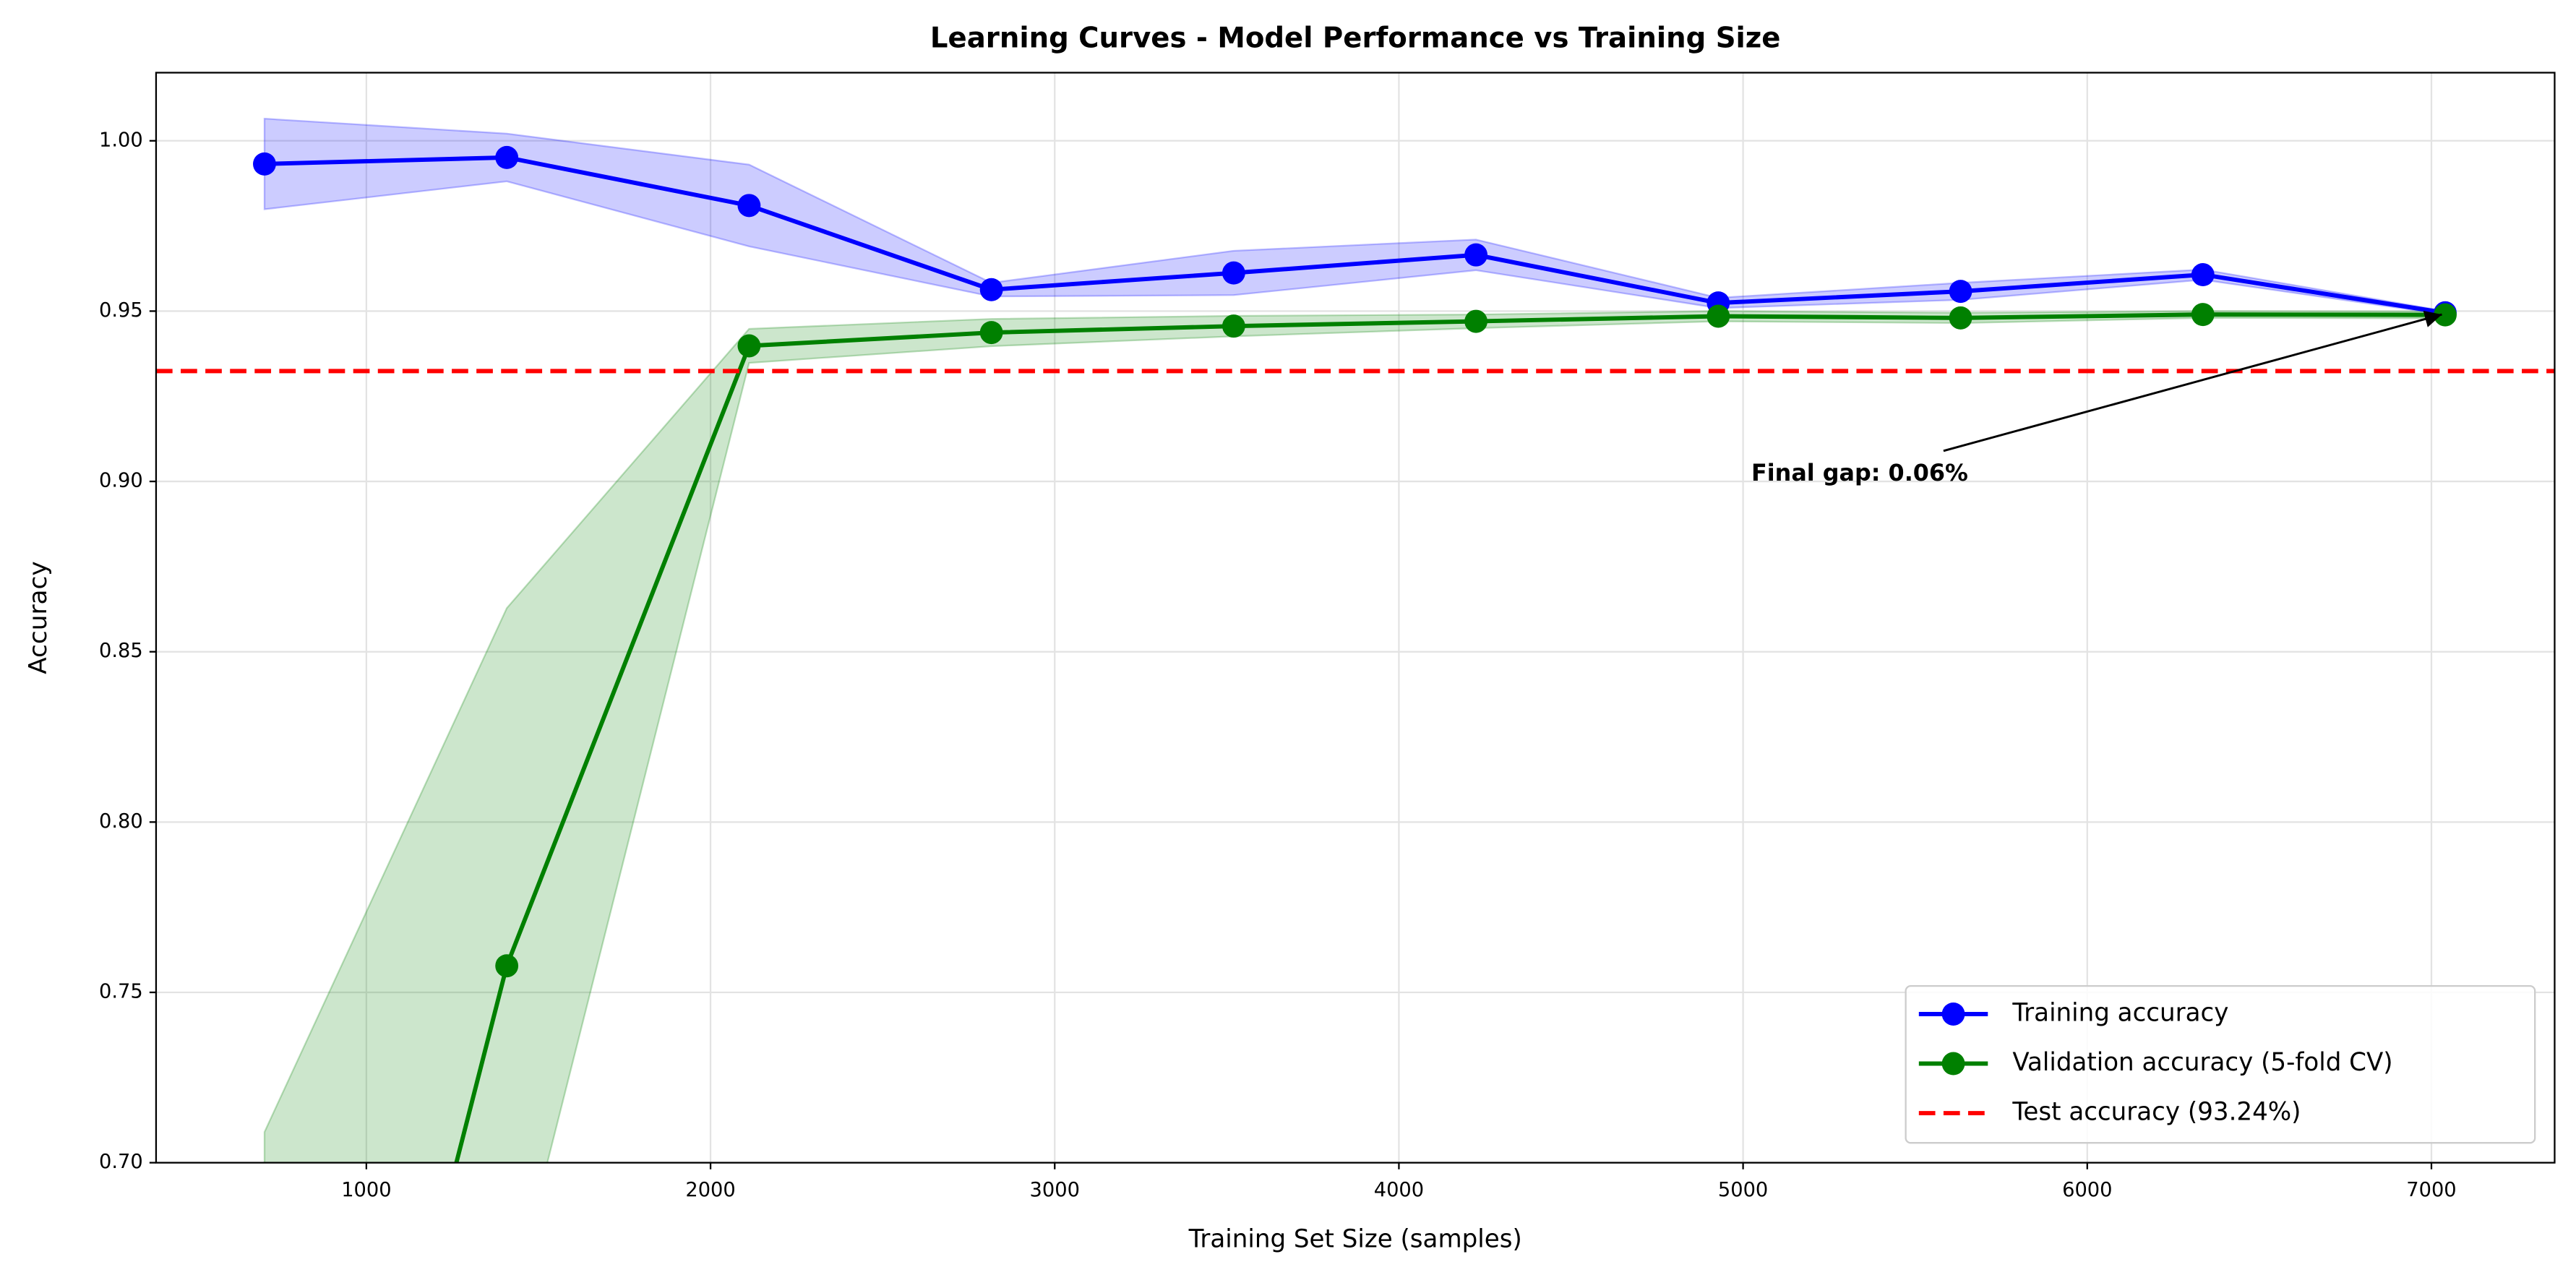 Image resolution: width=2576 pixels, height=1275 pixels. I want to click on y-tick-label: 0.70, so click(121, 1162).